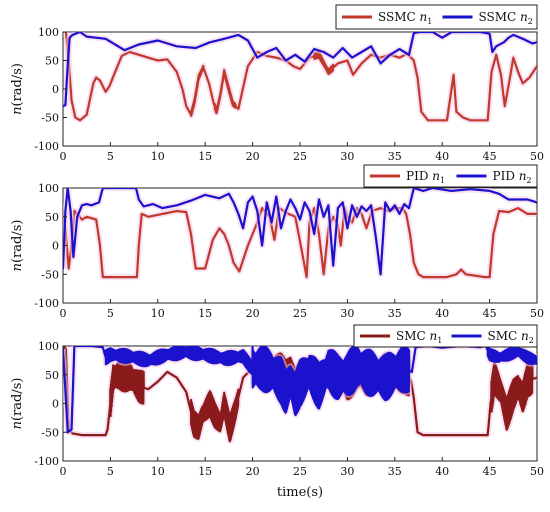  Describe the element at coordinates (506, 18) in the screenshot. I see `legend-label: SSMC n2` at that location.